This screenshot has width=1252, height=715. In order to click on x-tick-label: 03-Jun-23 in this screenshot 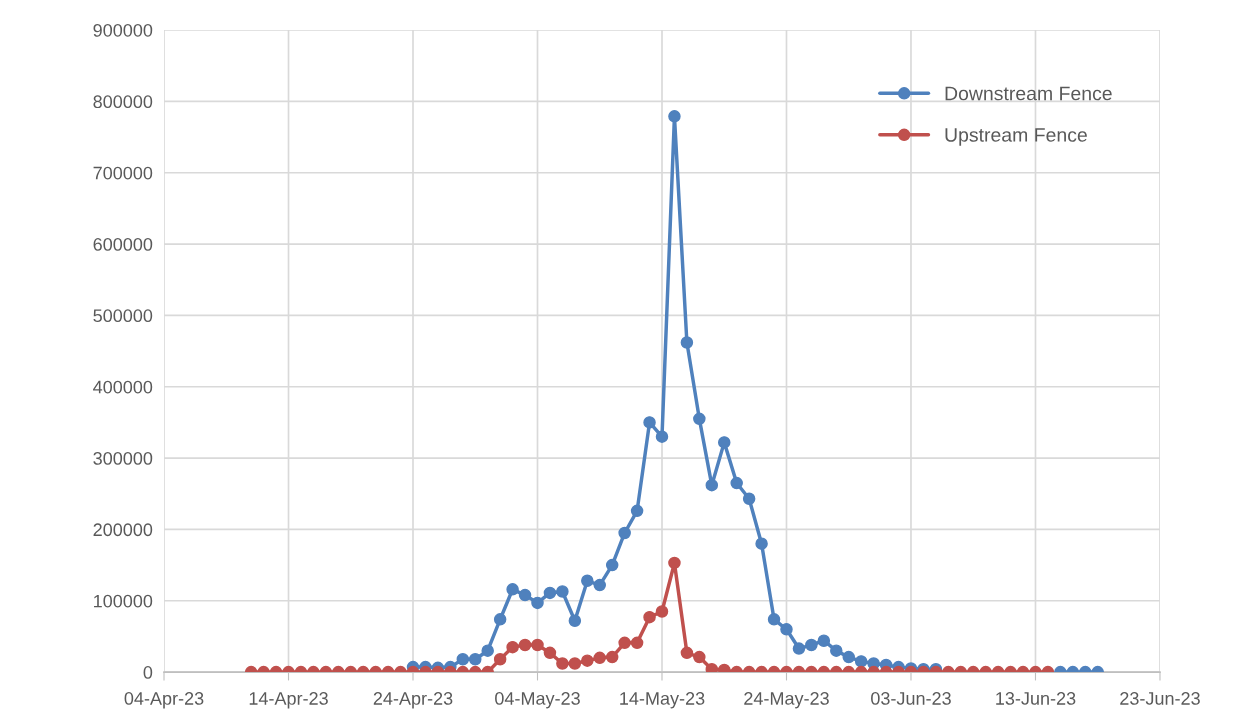, I will do `click(911, 698)`.